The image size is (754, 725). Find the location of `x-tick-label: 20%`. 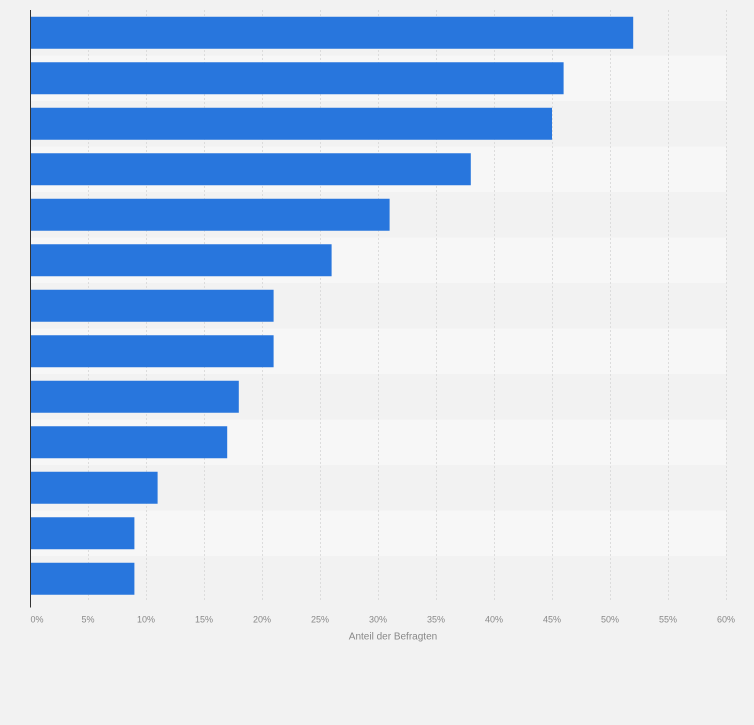

x-tick-label: 20% is located at coordinates (262, 620).